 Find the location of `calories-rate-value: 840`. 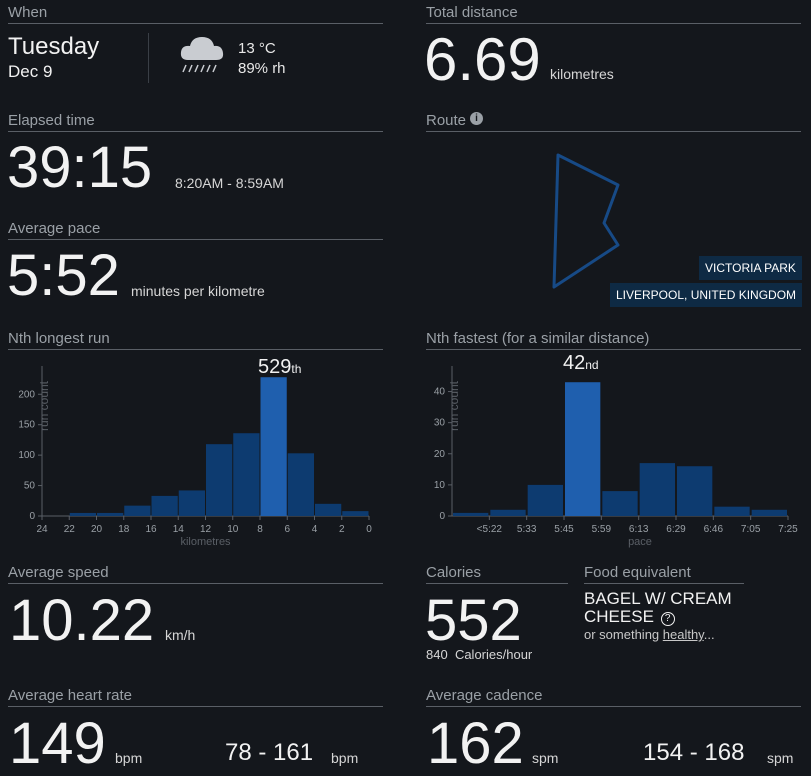

calories-rate-value: 840 is located at coordinates (437, 654).